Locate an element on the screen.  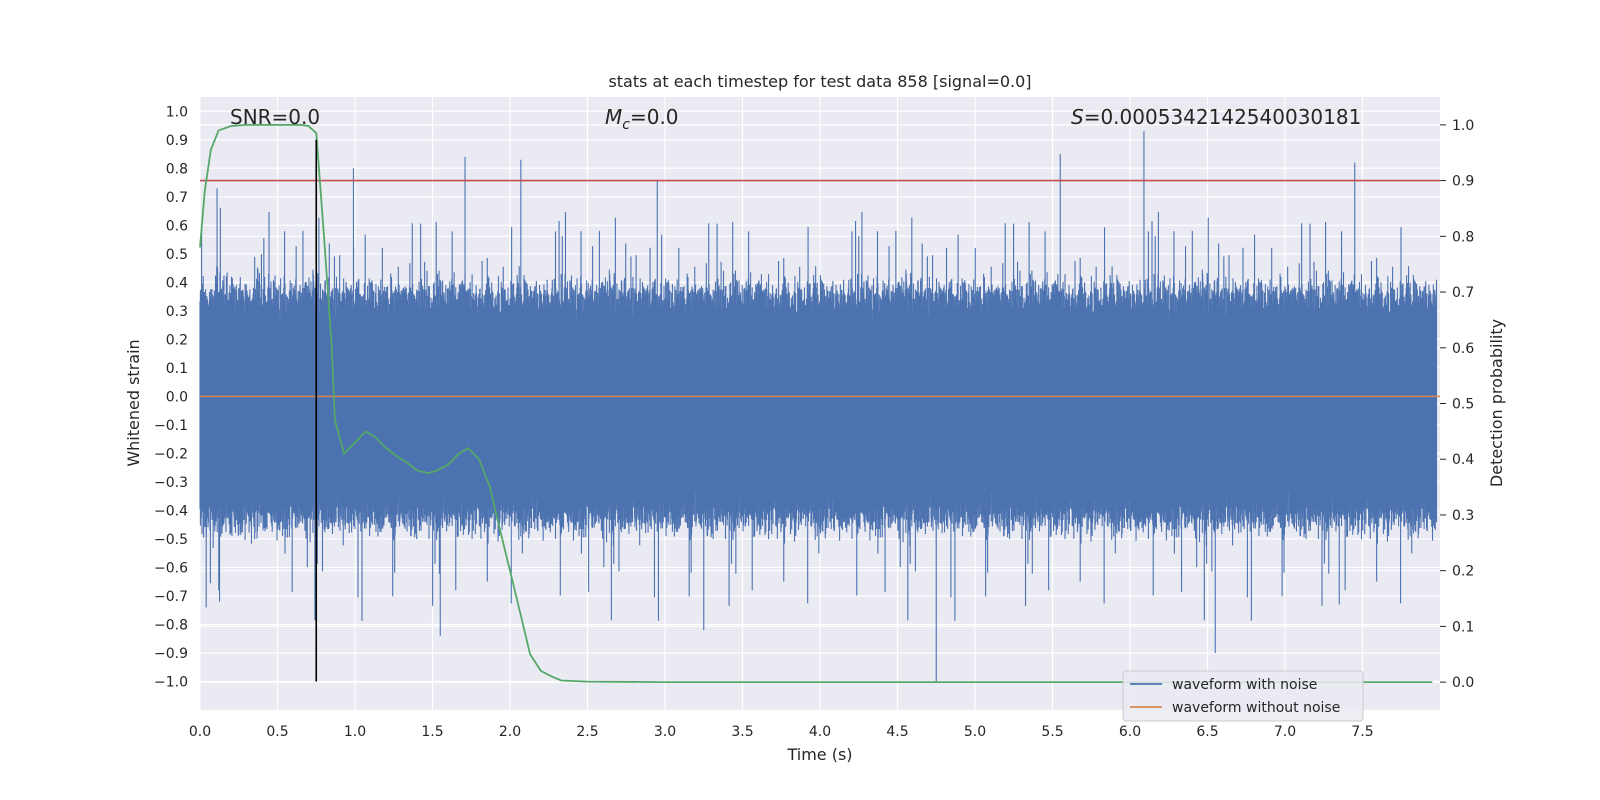
legend-label-noise: waveform with noise is located at coordinates (1244, 685).